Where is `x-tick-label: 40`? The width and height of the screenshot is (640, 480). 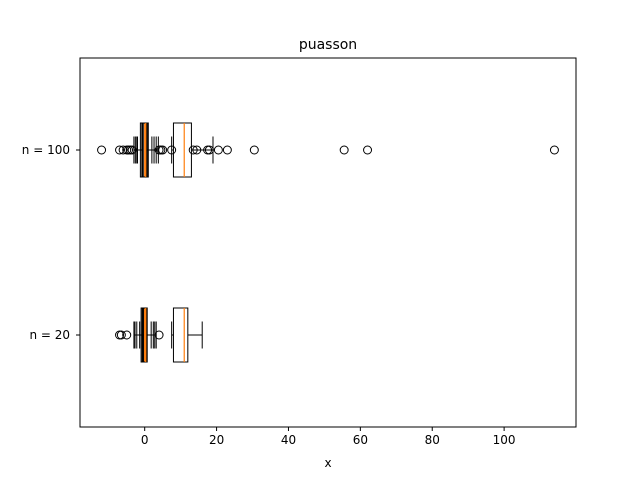
x-tick-label: 40 is located at coordinates (288, 440).